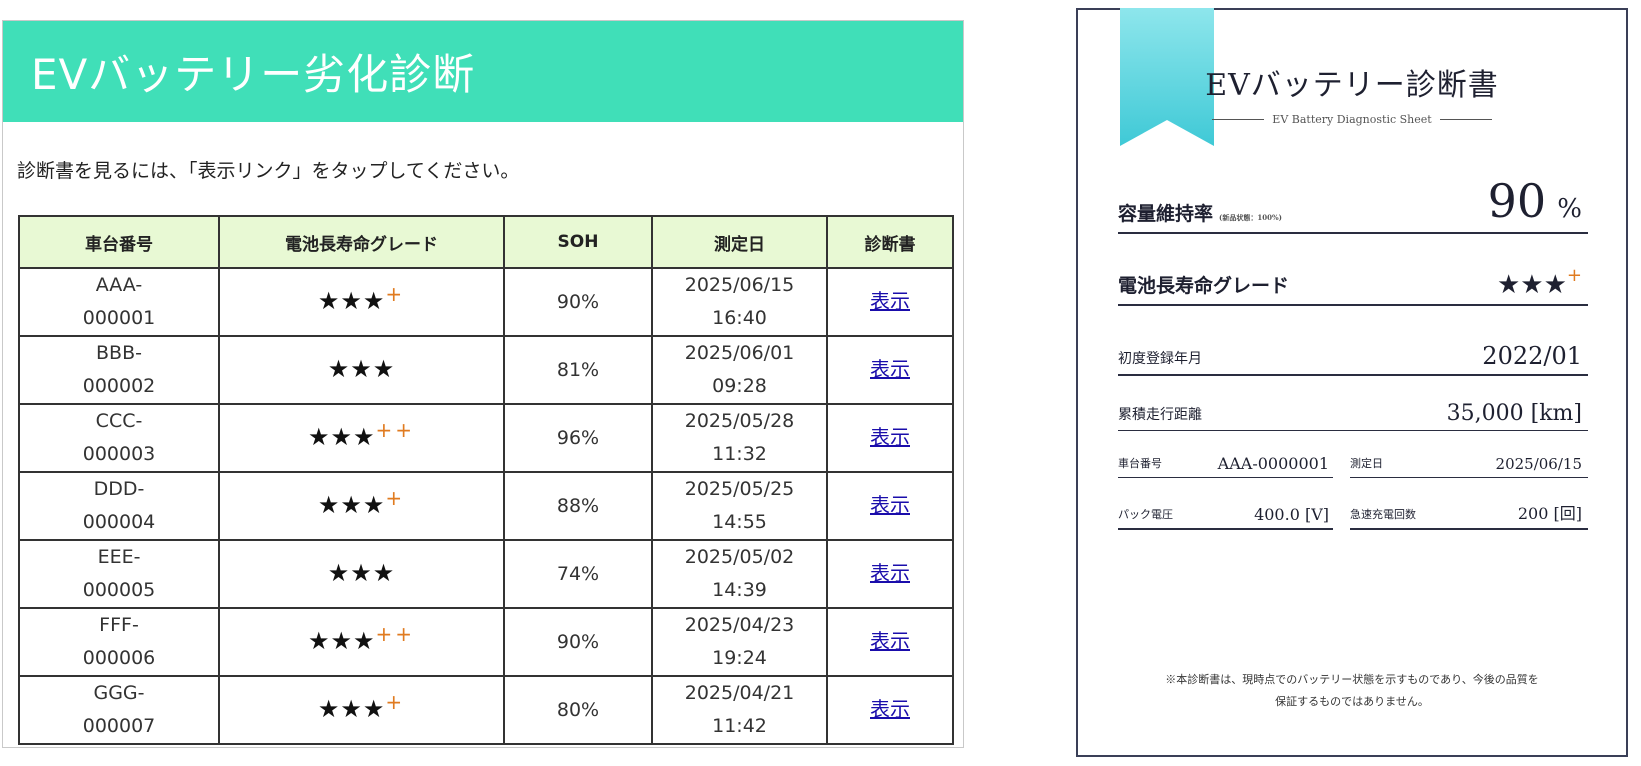  Describe the element at coordinates (739, 557) in the screenshot. I see `date-value: 2025/05/02` at that location.